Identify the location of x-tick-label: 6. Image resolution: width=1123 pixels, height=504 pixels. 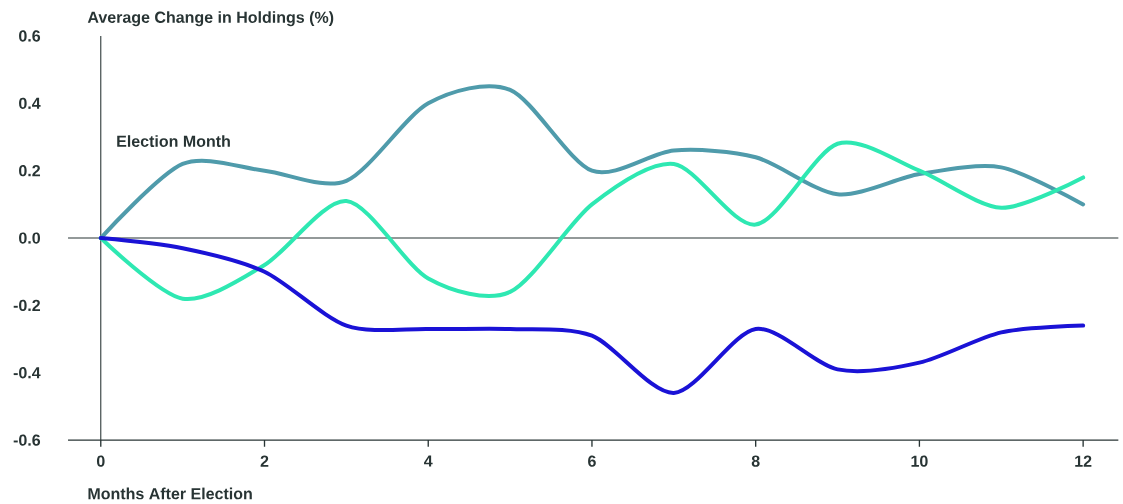
(592, 461).